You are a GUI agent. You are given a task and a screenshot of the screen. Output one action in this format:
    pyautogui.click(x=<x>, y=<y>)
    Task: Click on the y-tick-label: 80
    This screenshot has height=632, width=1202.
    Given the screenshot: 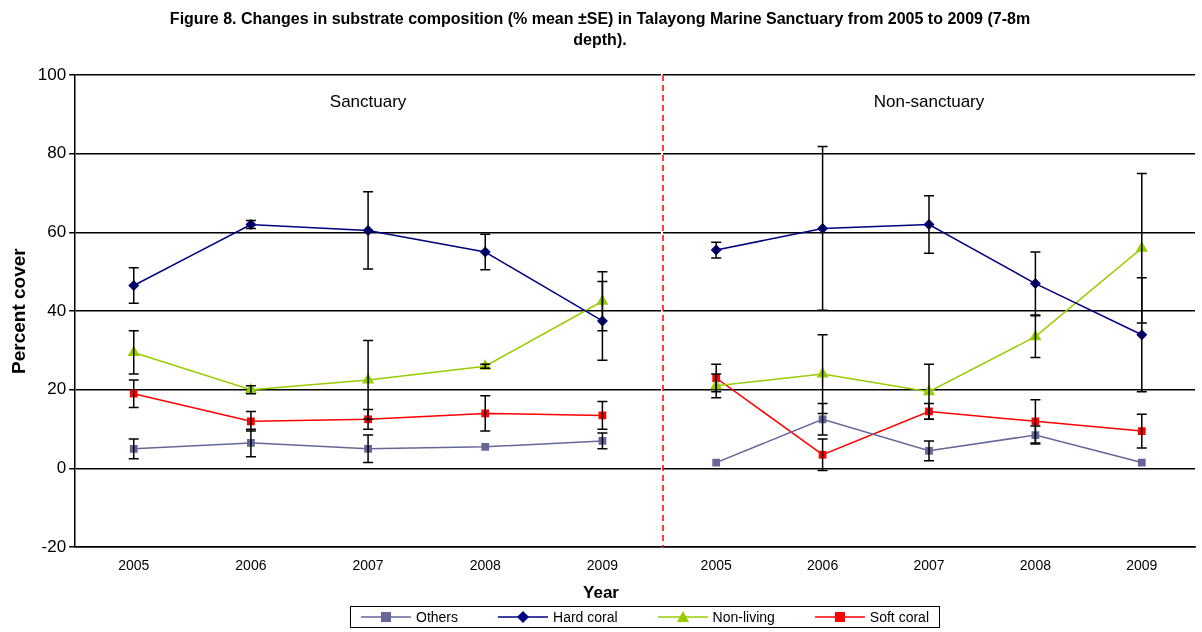 What is the action you would take?
    pyautogui.click(x=57, y=153)
    